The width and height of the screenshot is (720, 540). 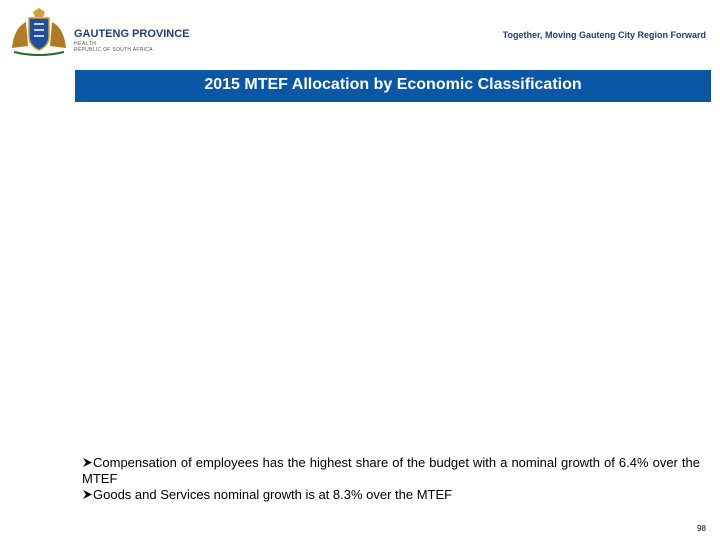 What do you see at coordinates (132, 34) in the screenshot?
I see `organization: GAUTENG PROVINCE` at bounding box center [132, 34].